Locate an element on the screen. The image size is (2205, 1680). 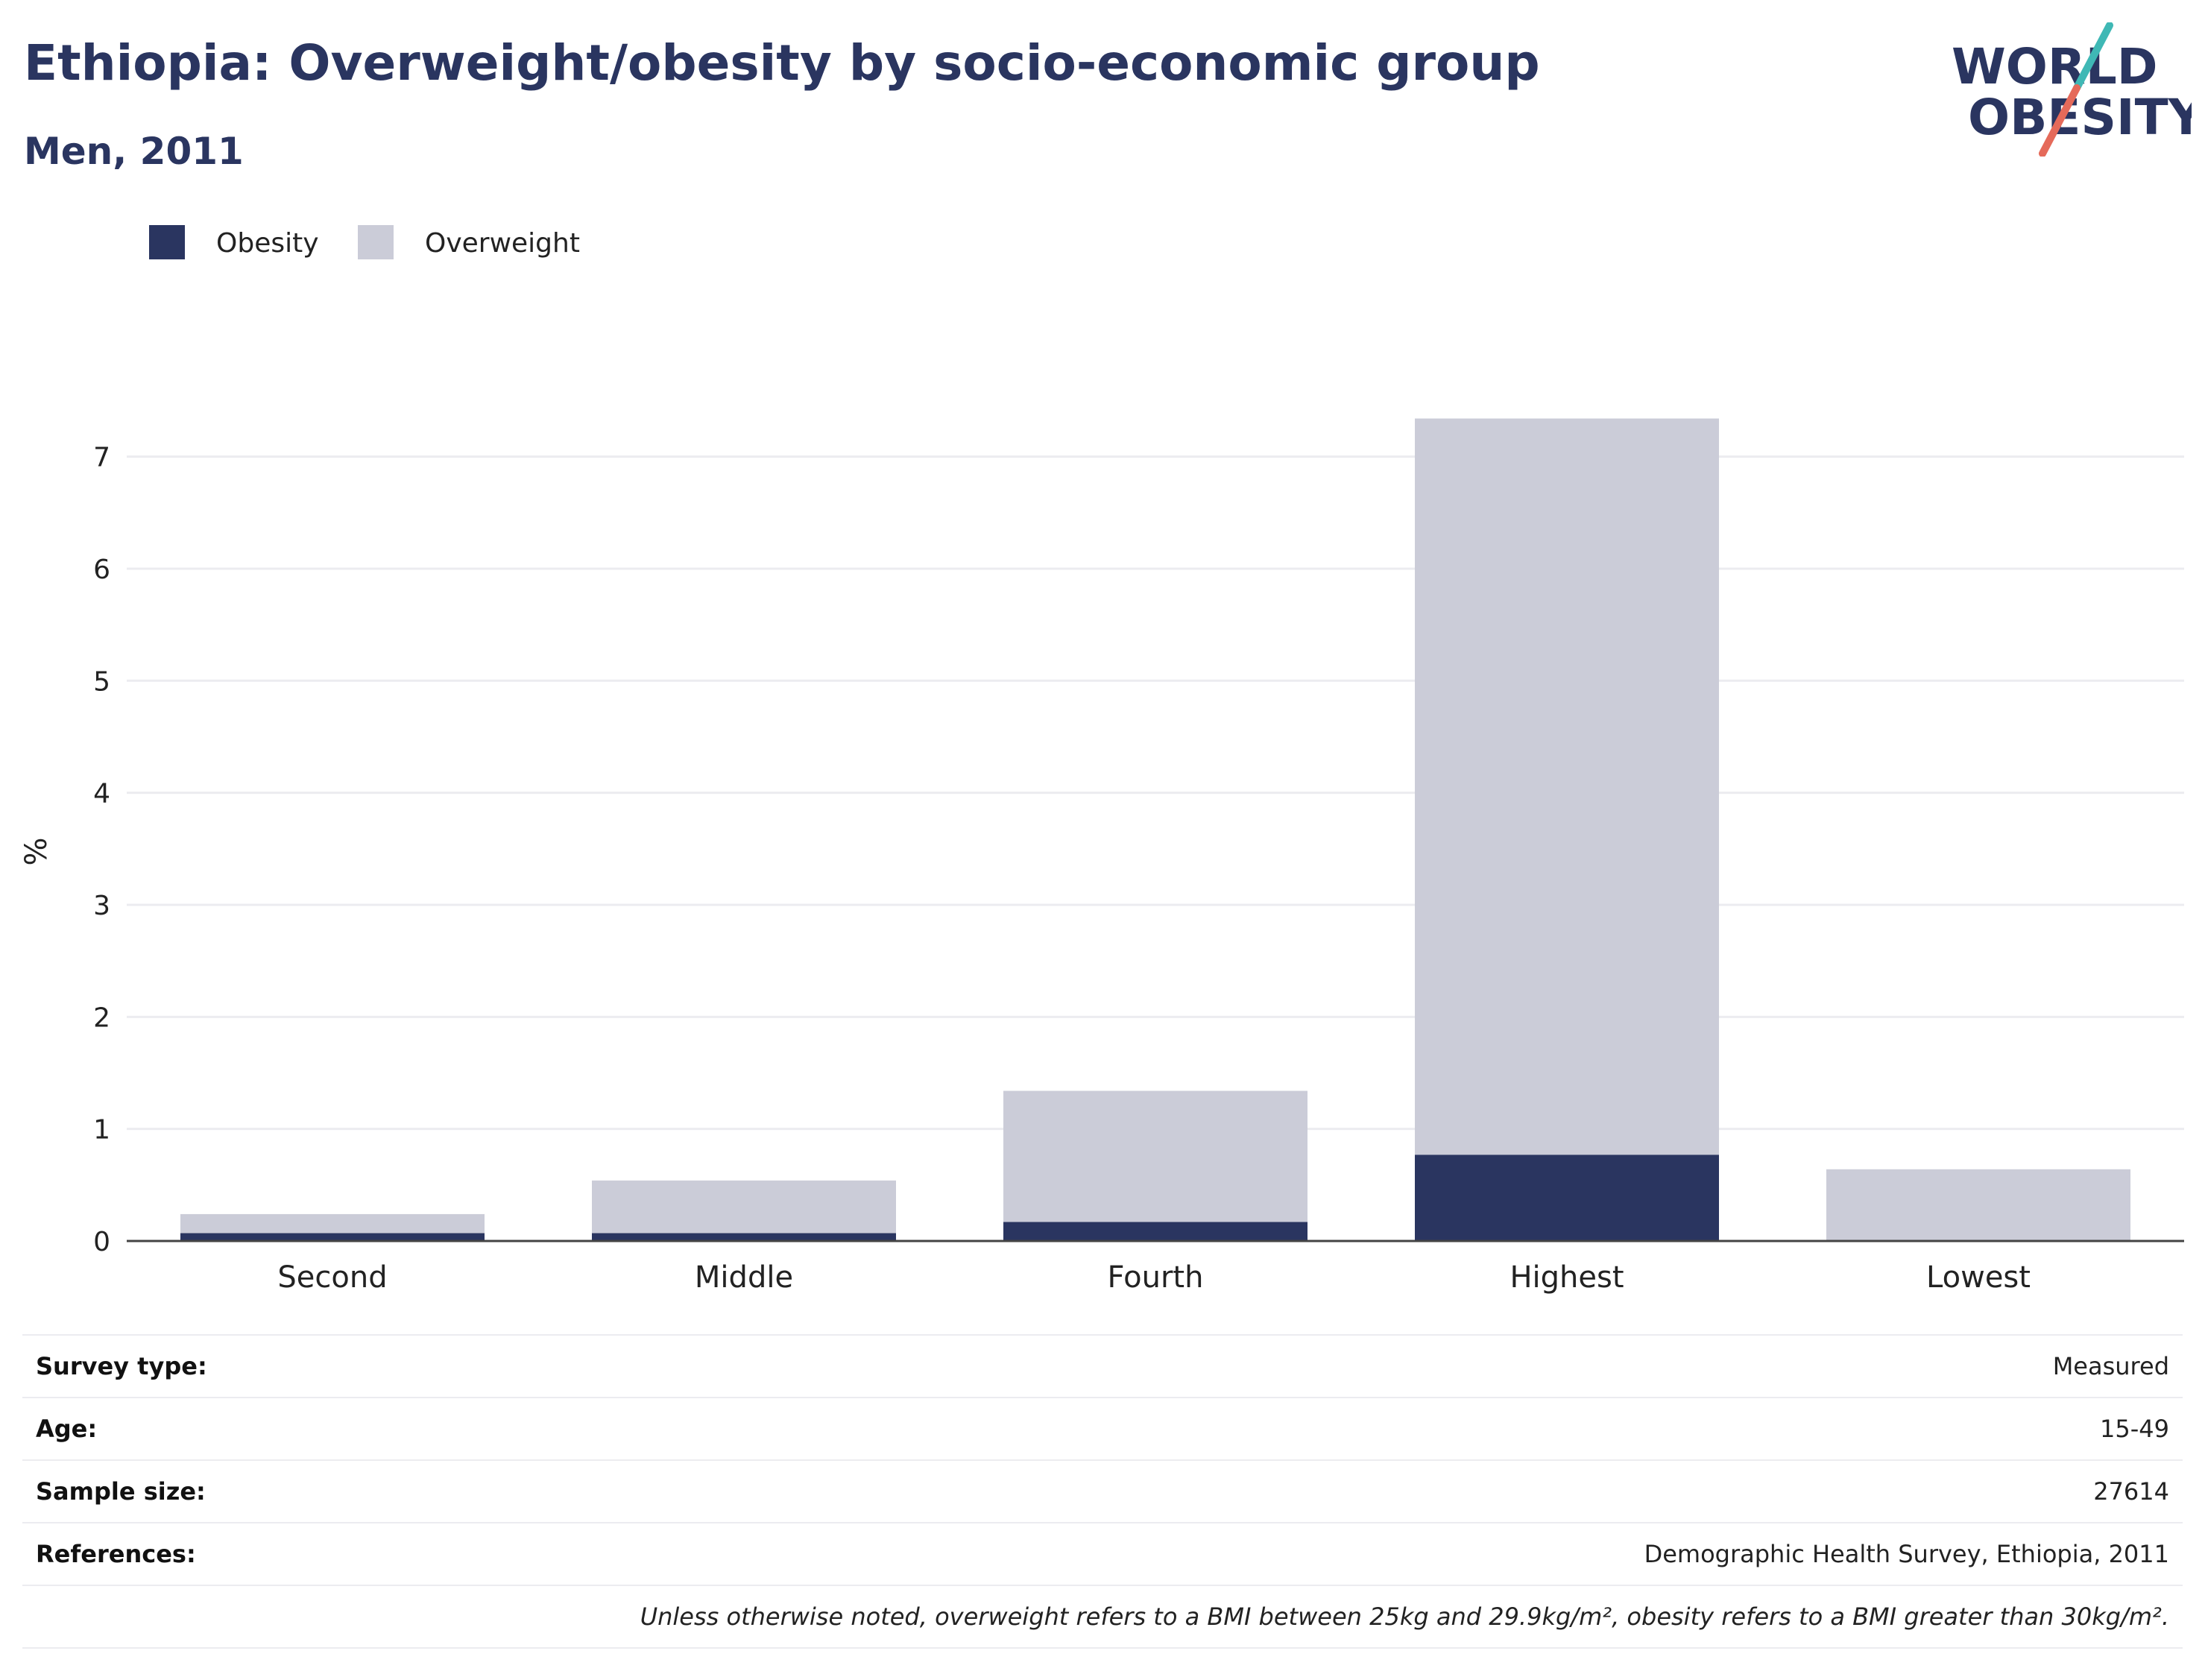
x-tick-label: Middle is located at coordinates (744, 1277).